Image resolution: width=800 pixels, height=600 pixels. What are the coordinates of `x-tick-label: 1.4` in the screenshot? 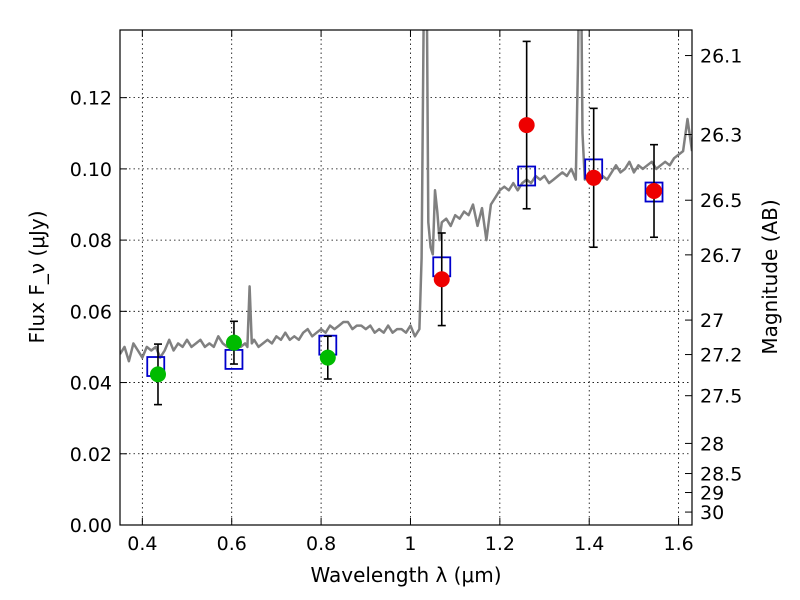 It's located at (589, 544).